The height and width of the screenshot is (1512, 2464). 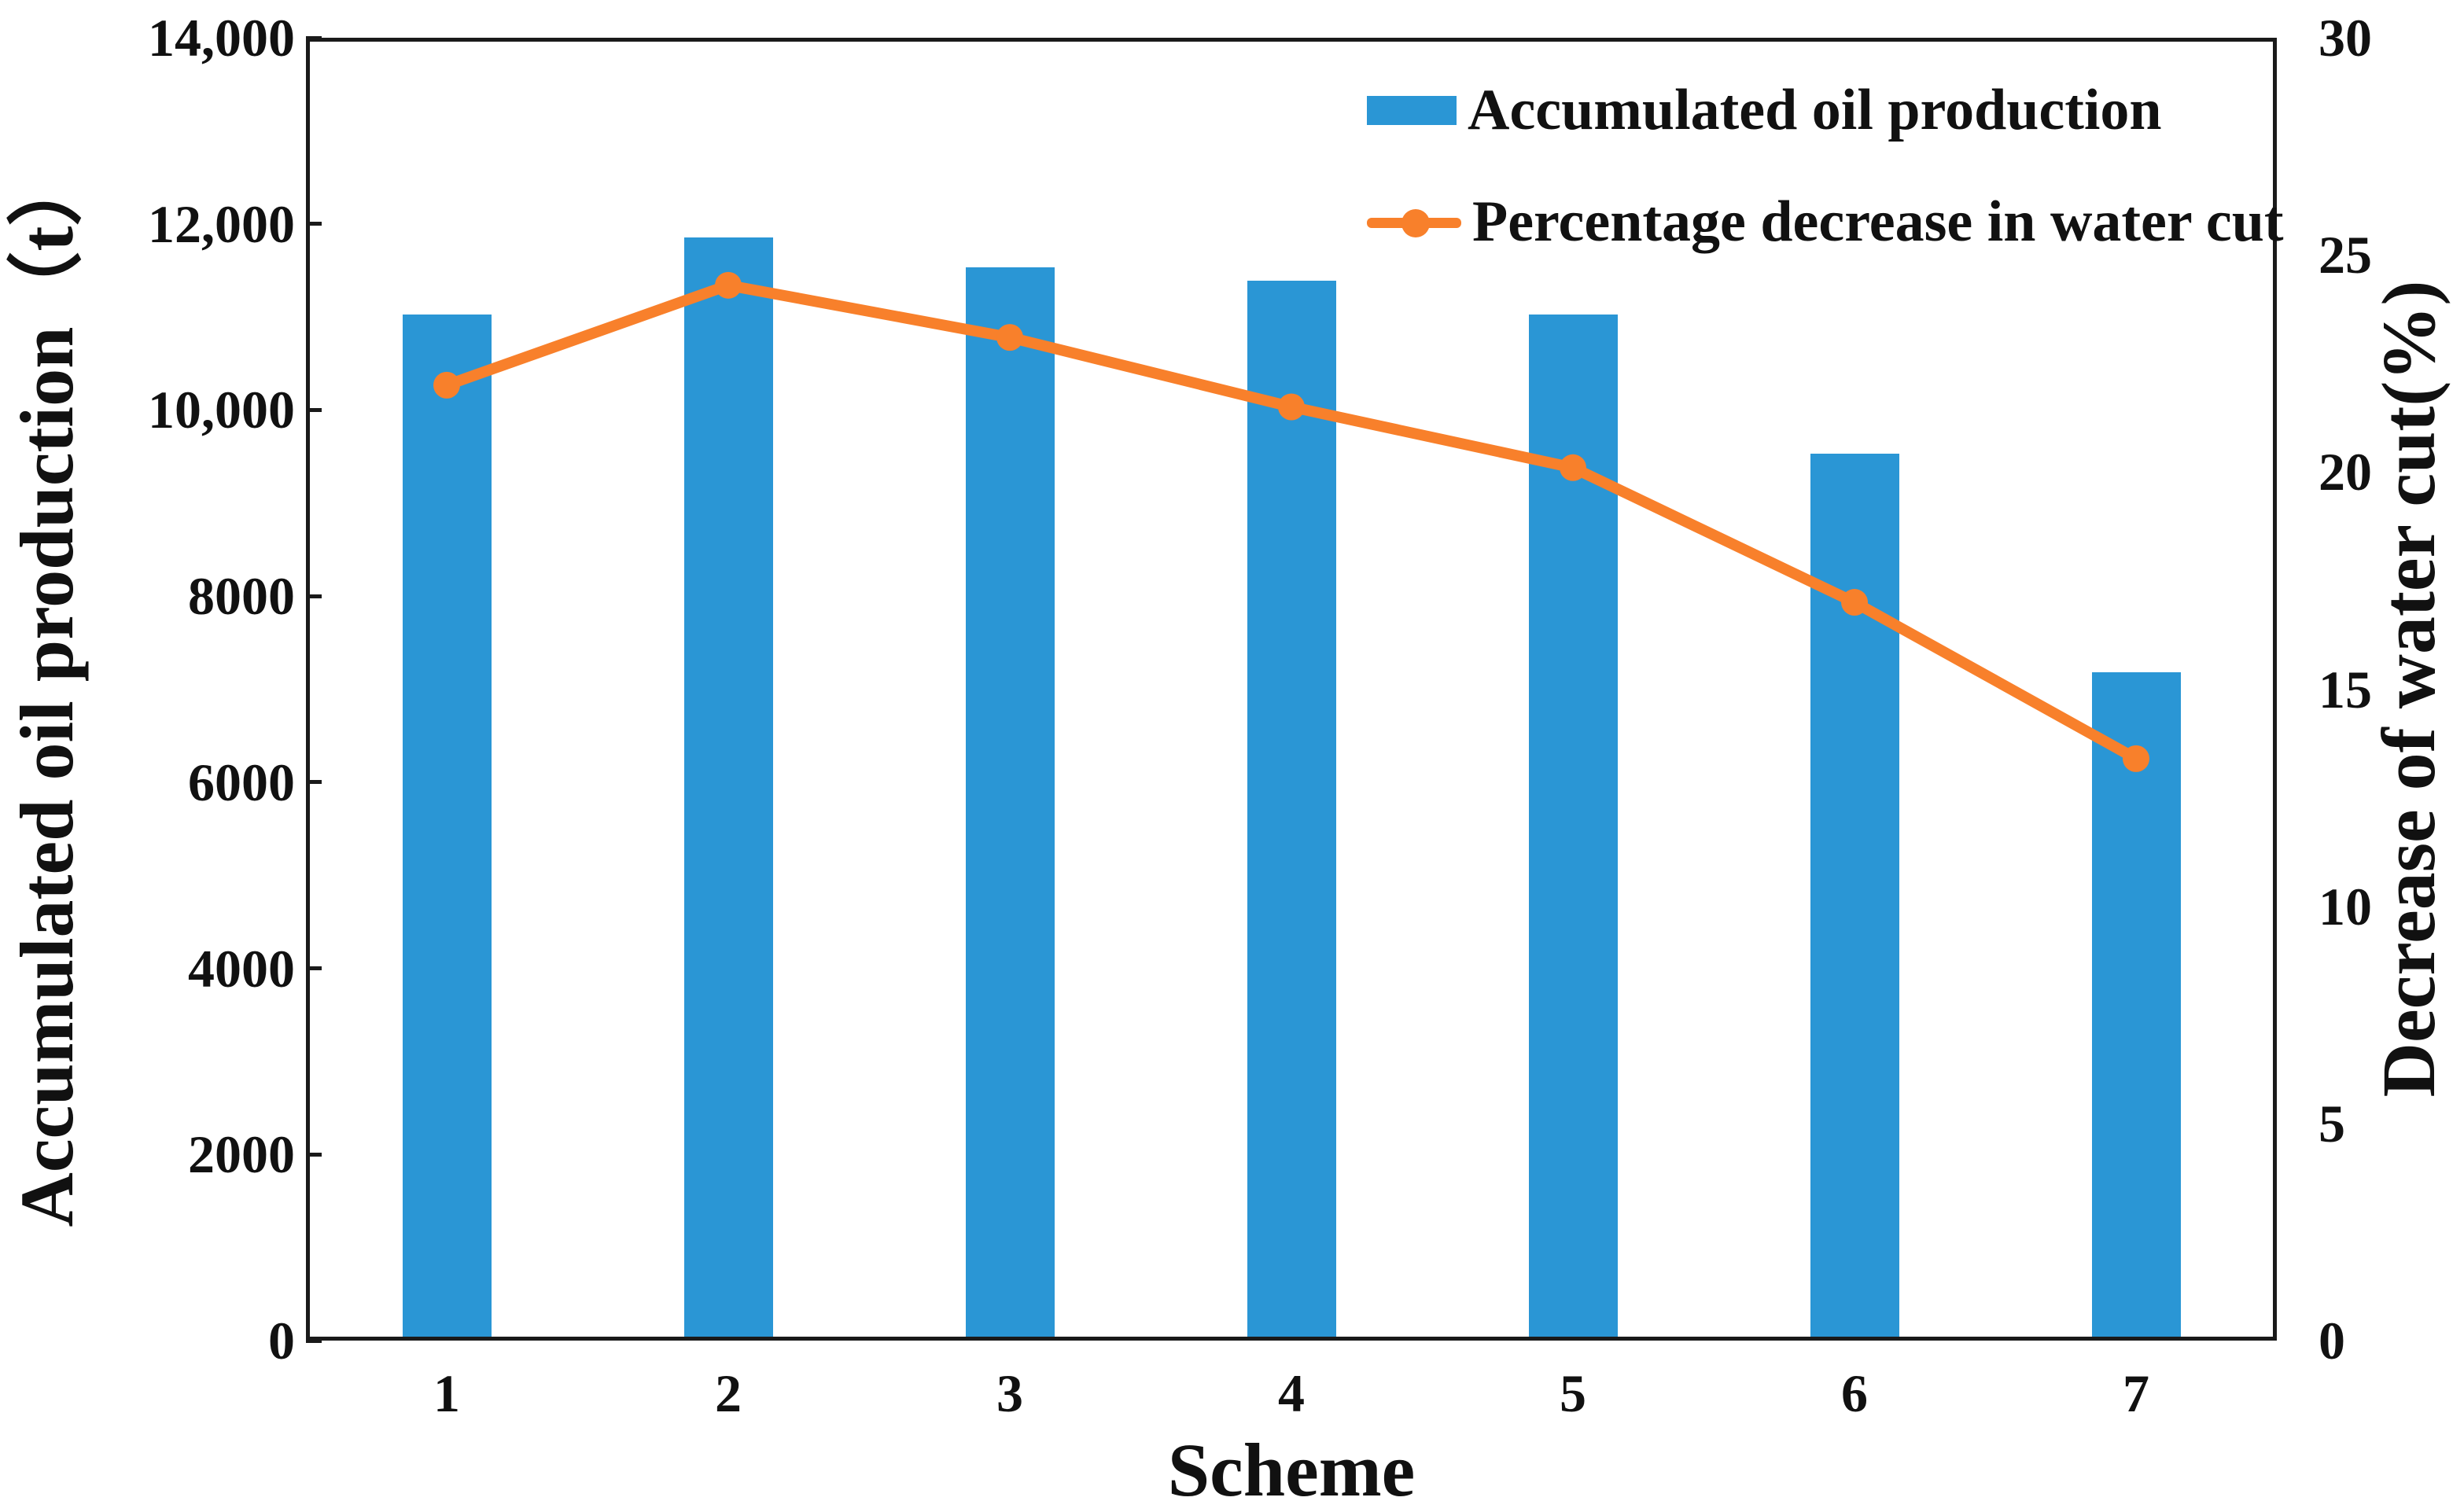 What do you see at coordinates (221, 223) in the screenshot?
I see `left-tick-label-12000: 12,000` at bounding box center [221, 223].